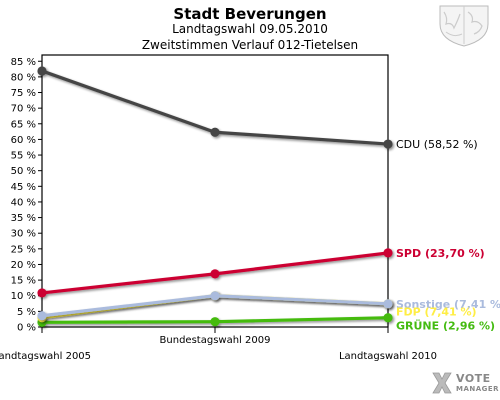 The image size is (500, 400). Describe the element at coordinates (437, 144) in the screenshot. I see `series-end-label: CDU (58,52 %)` at that location.